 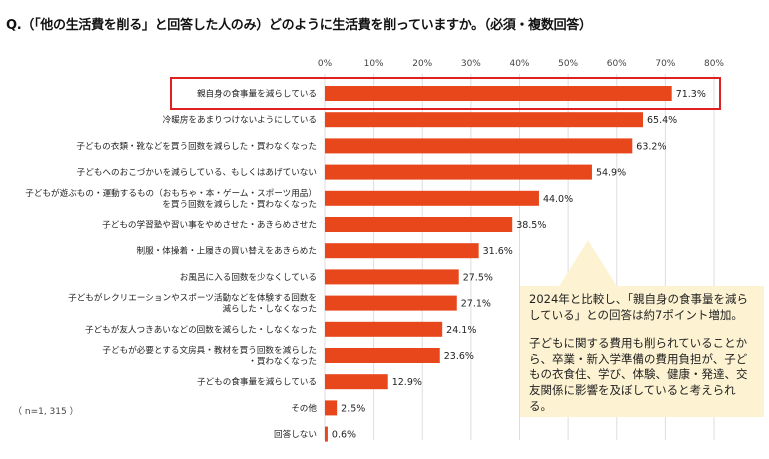 What do you see at coordinates (171, 193) in the screenshot?
I see `category-label: 子どもが遊ぶもの・運動するもの（おもちゃ・本・ゲーム・スポーツ用品）` at bounding box center [171, 193].